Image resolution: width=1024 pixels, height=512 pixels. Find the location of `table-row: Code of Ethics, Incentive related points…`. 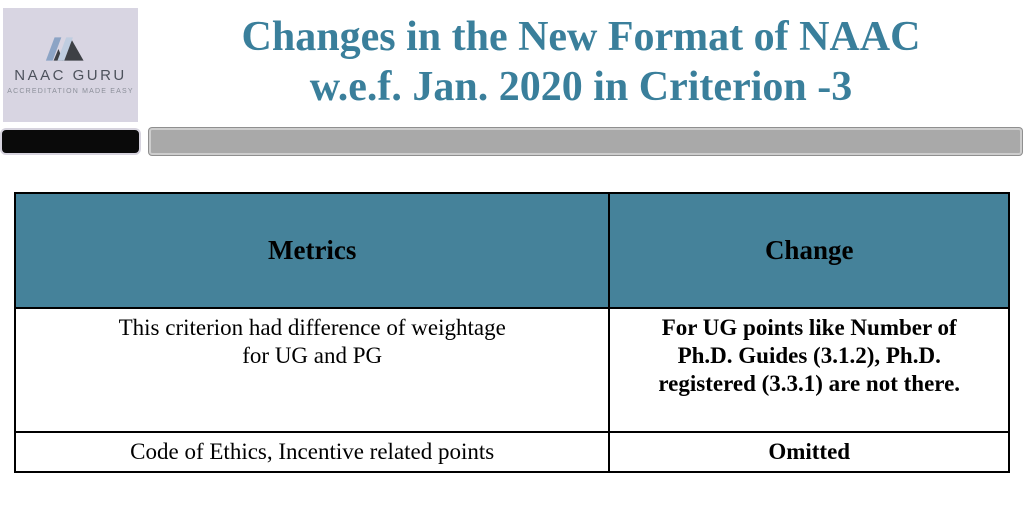

table-row: Code of Ethics, Incentive related points… is located at coordinates (511, 452).